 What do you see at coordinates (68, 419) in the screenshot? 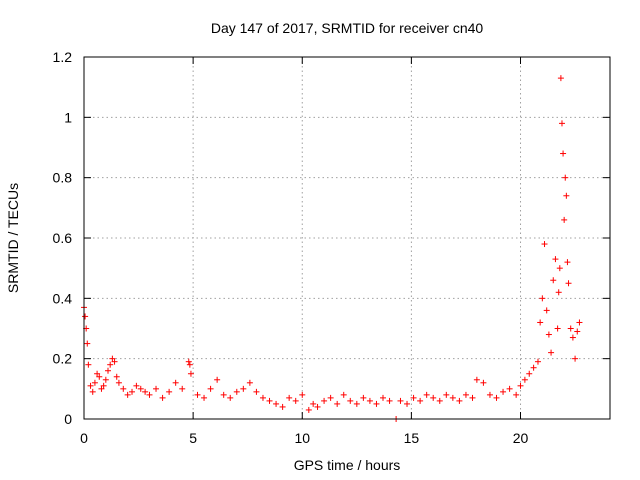
I see `y-tick-label: 0` at bounding box center [68, 419].